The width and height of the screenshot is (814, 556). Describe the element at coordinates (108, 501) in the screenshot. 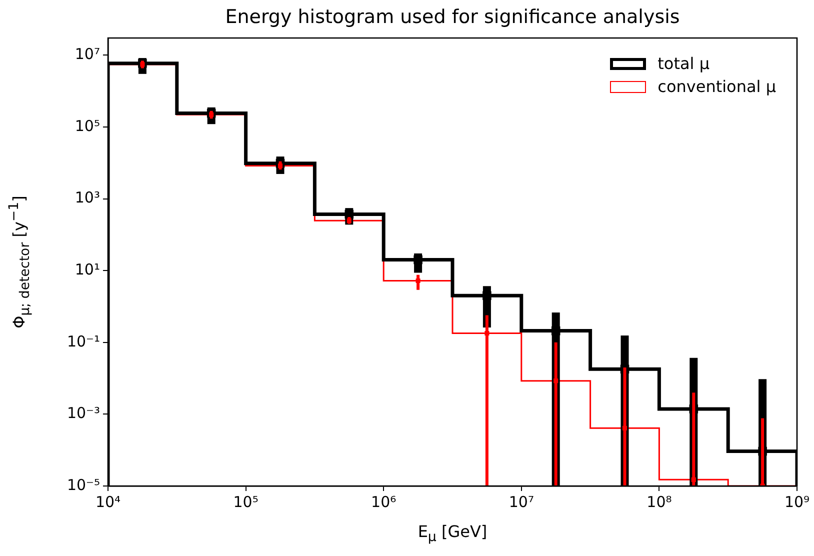

I see `x-tick-label: 10⁴` at that location.